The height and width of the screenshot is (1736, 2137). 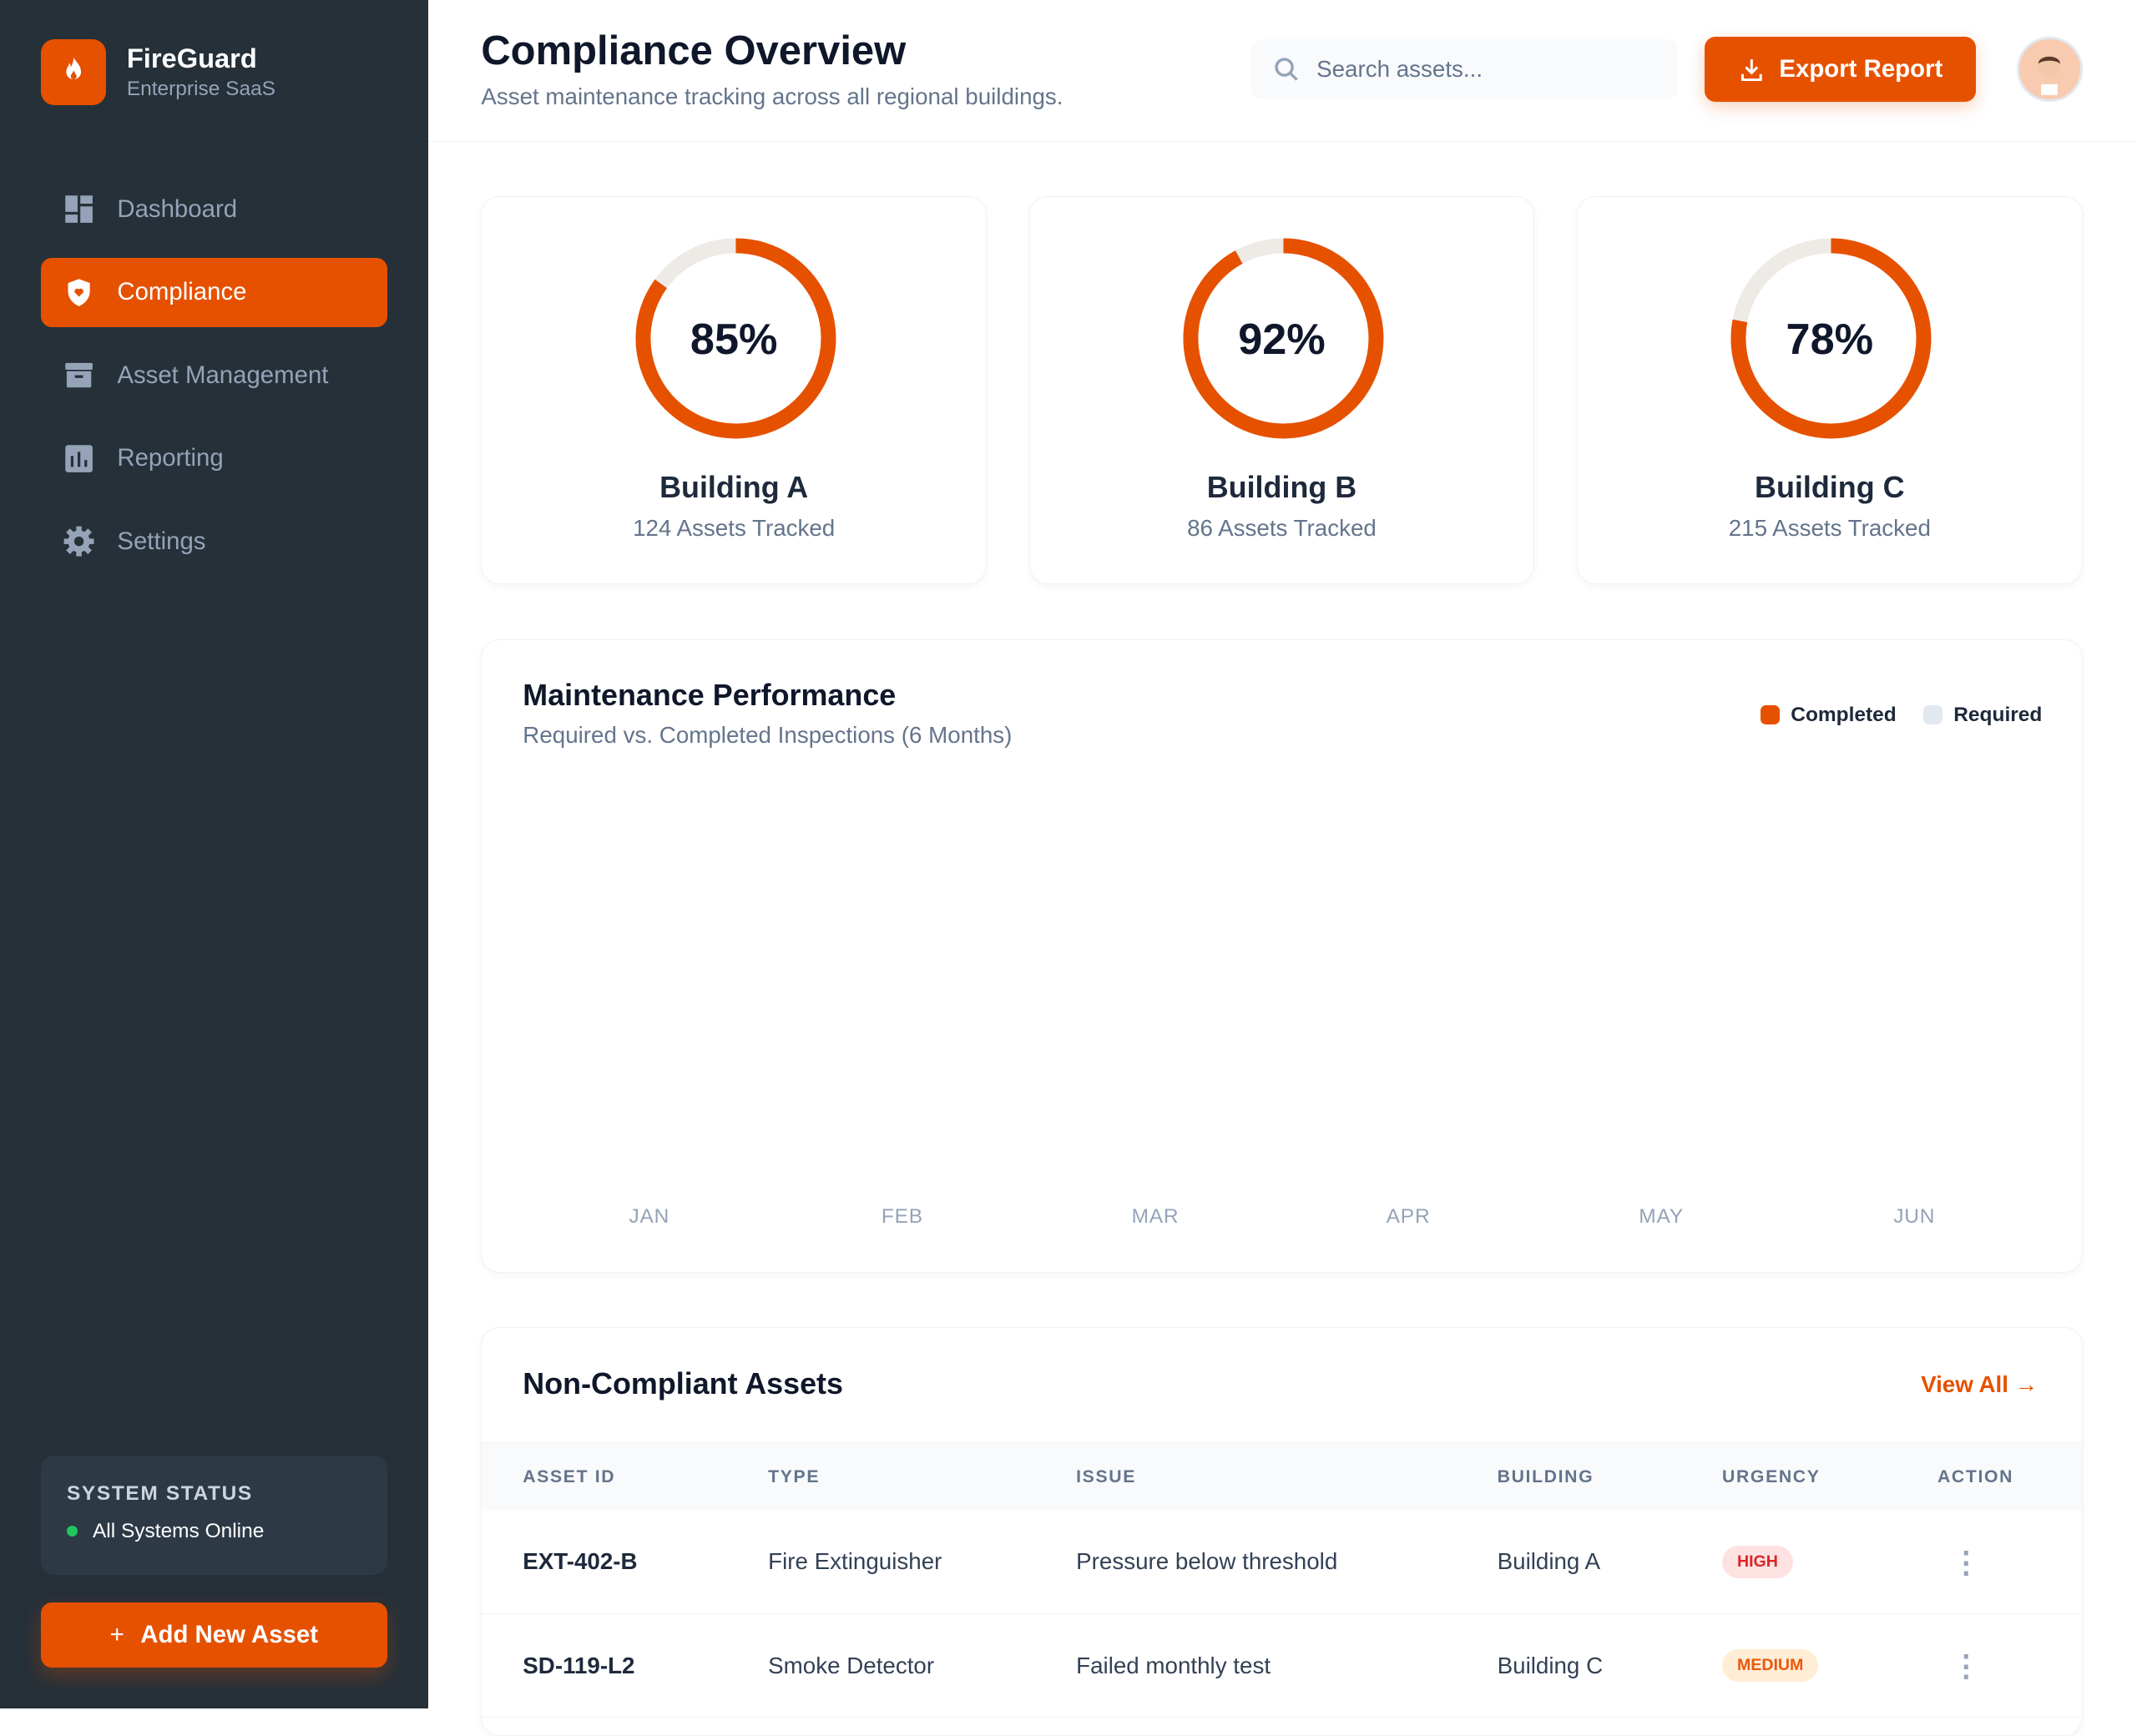 I want to click on sidebar-item-reporting: Reporting, so click(x=214, y=459).